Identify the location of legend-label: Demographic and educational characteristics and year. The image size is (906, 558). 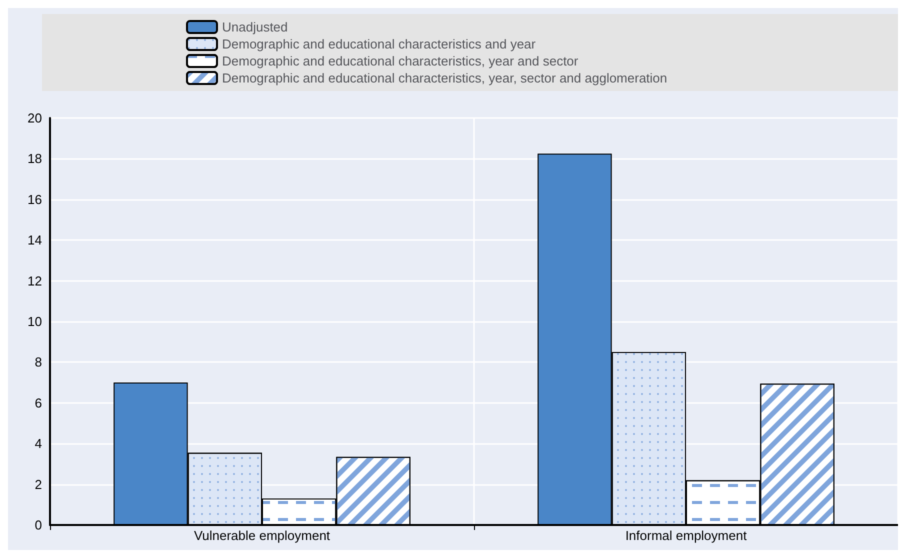
(379, 44).